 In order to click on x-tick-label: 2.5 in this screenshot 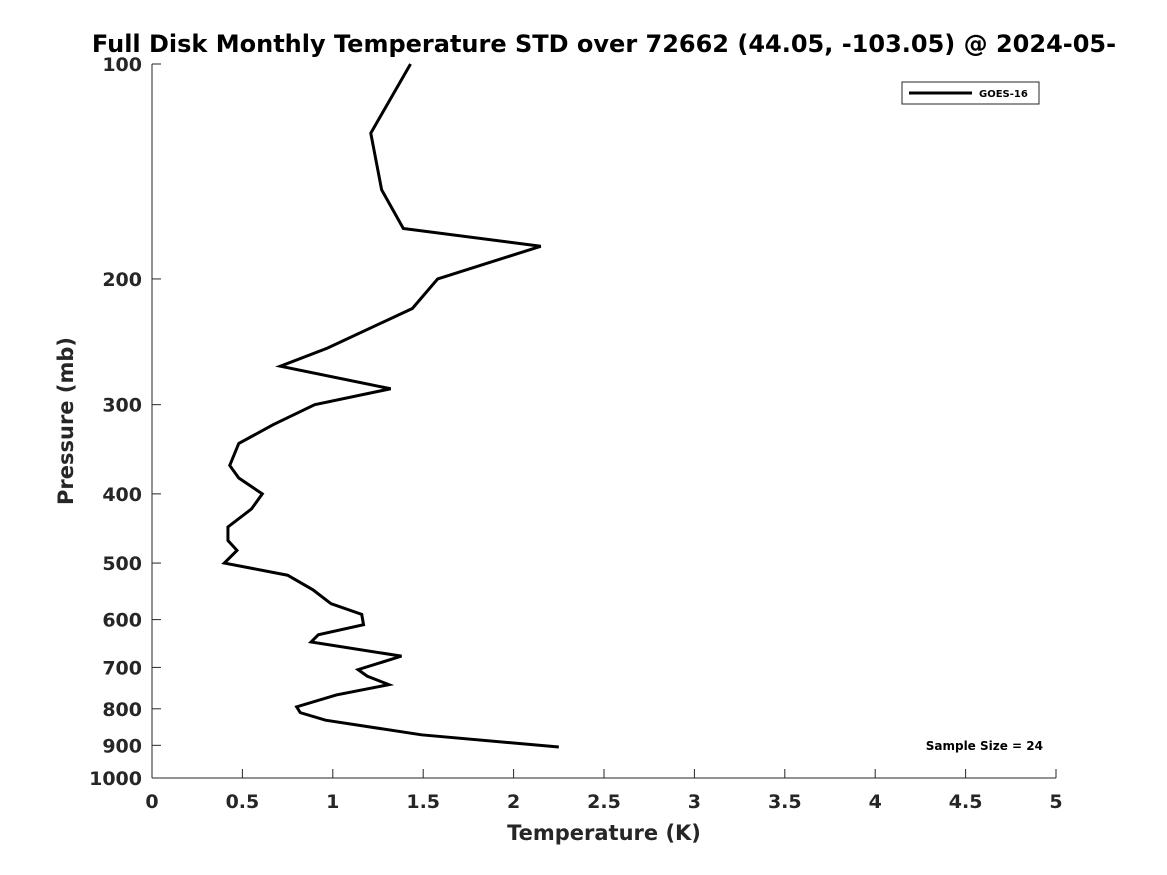, I will do `click(604, 802)`.